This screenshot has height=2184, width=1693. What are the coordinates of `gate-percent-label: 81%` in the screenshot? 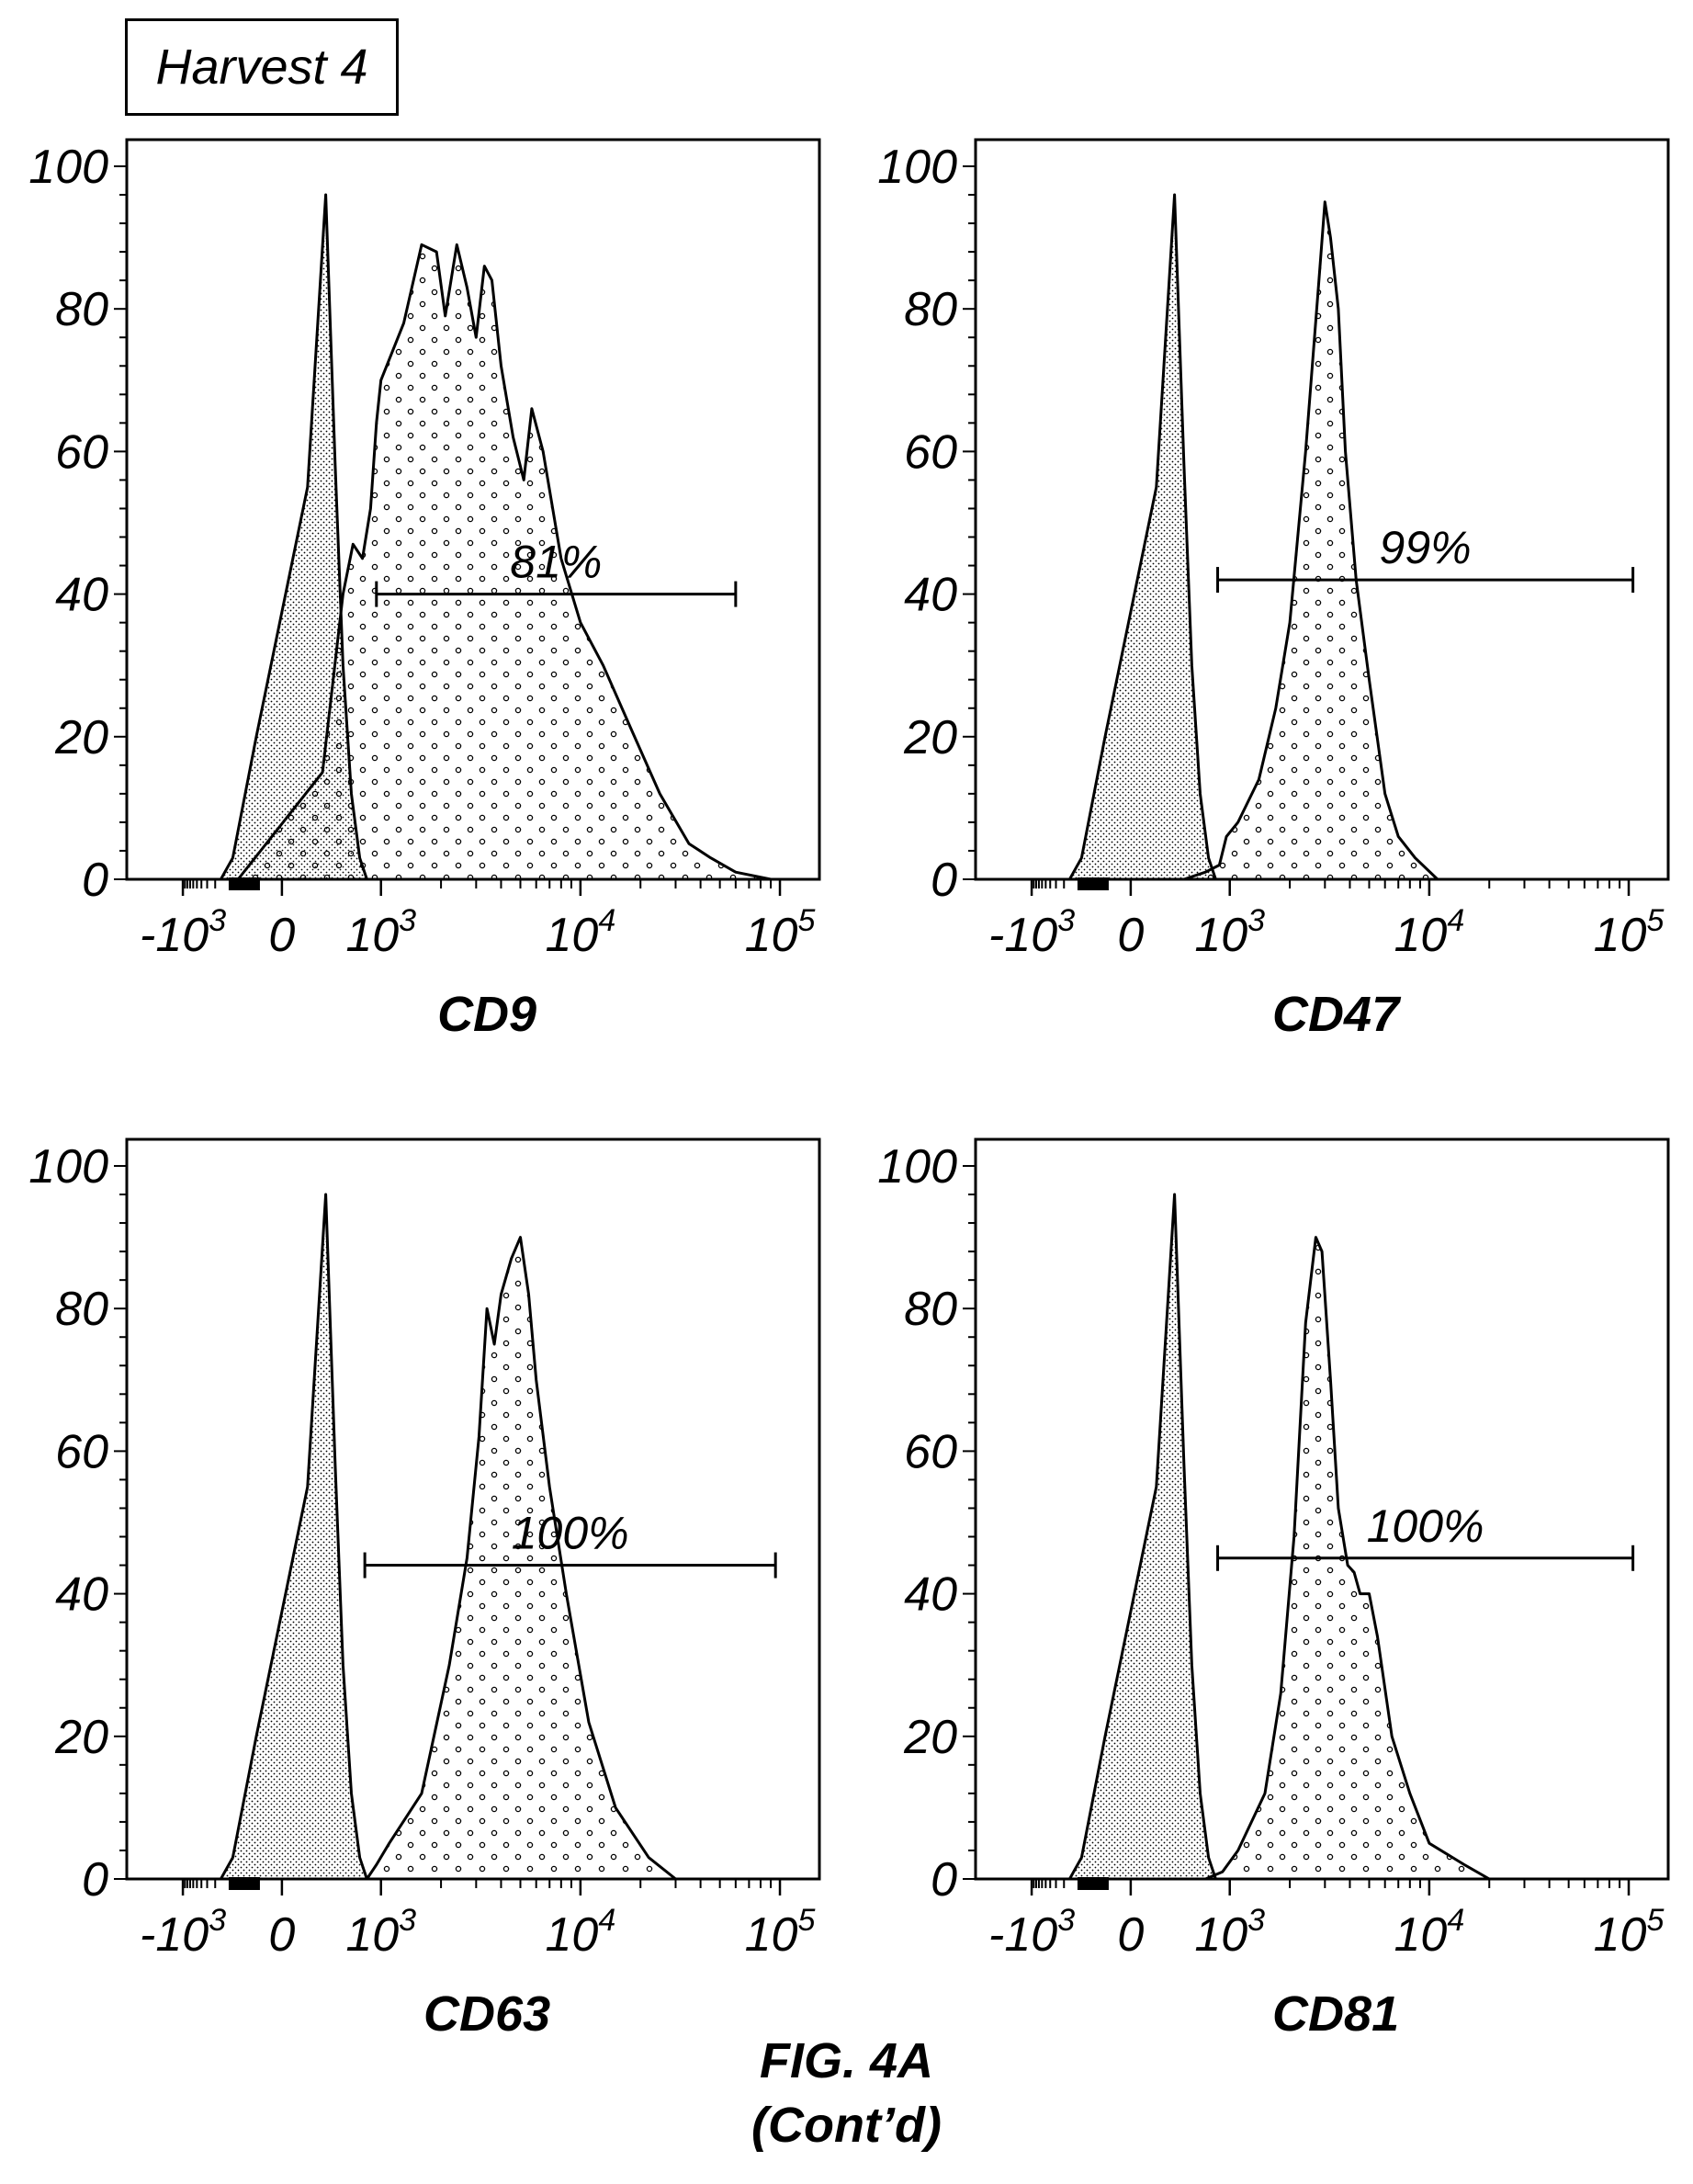 It's located at (556, 562).